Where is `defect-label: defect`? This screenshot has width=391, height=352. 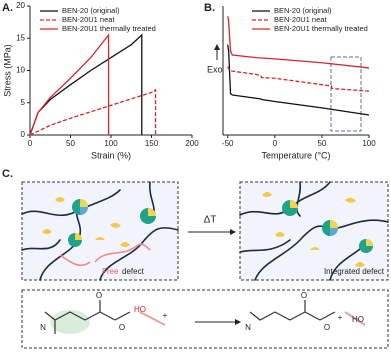
defect-label: defect is located at coordinates (133, 271).